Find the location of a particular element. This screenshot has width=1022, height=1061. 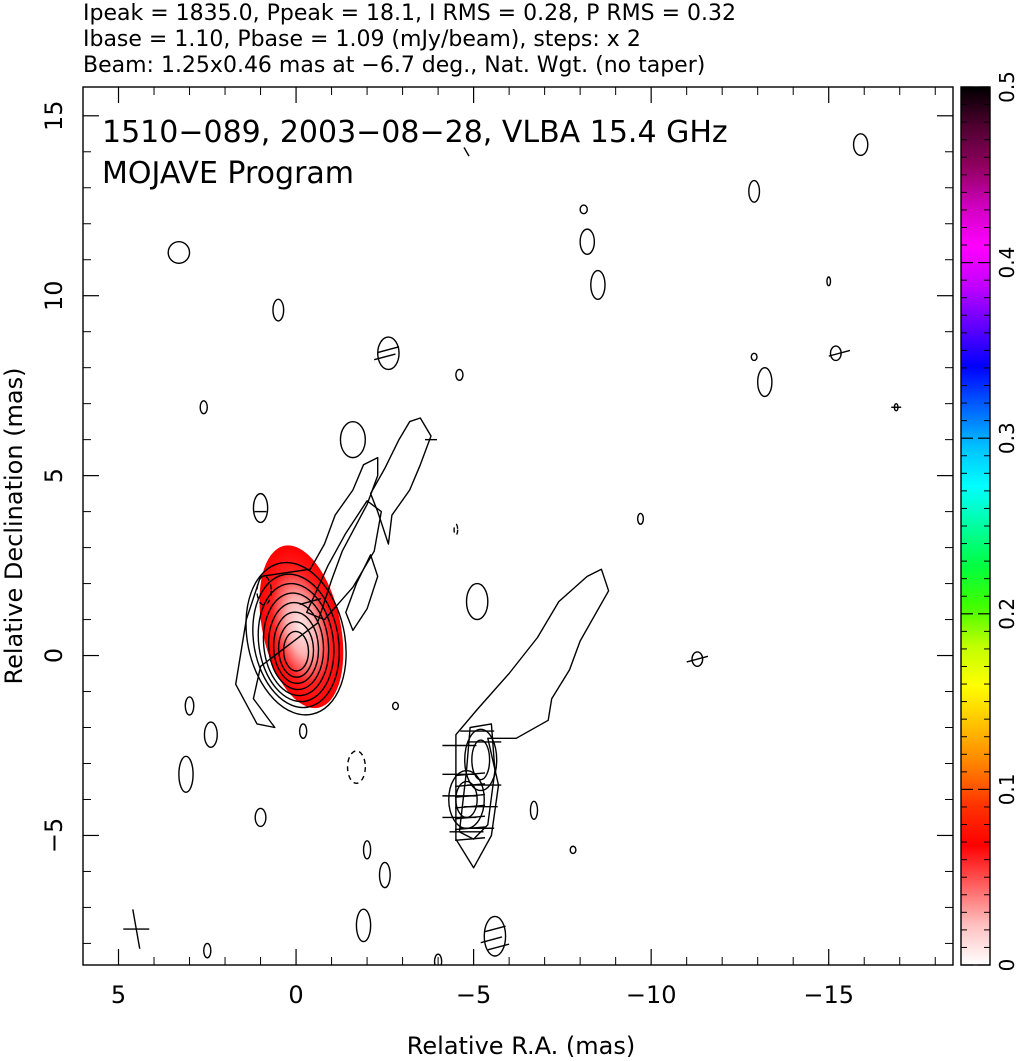

jet-extension-contour is located at coordinates (400, 481).